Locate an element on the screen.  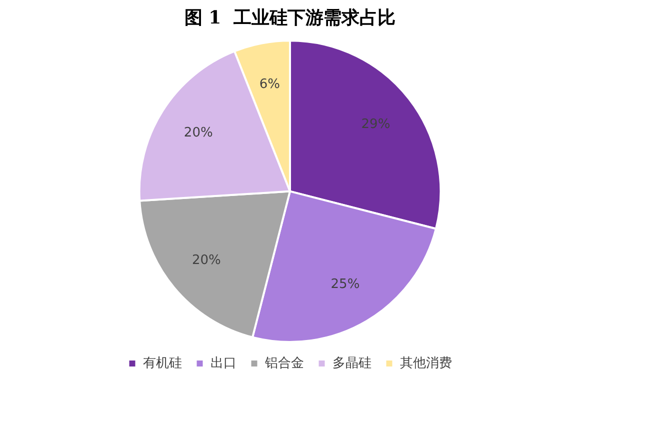
legend-label: 出口 is located at coordinates (223, 363).